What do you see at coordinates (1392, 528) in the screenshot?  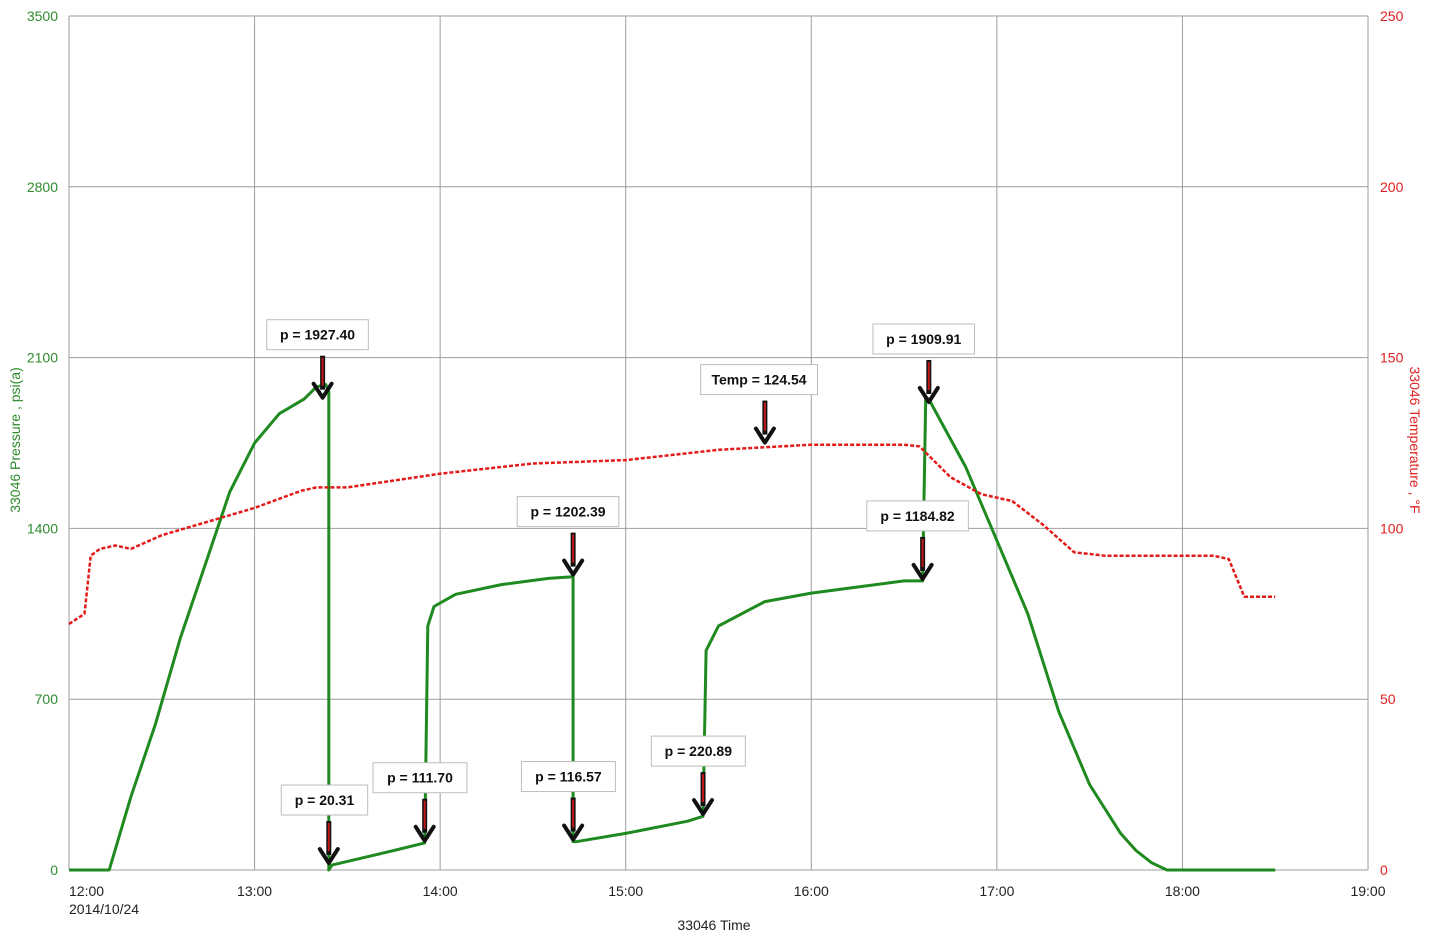 I see `right-tick-label: 100` at bounding box center [1392, 528].